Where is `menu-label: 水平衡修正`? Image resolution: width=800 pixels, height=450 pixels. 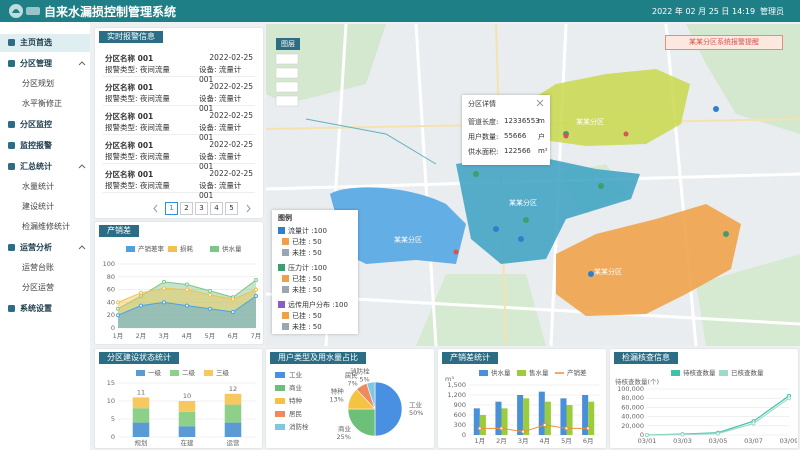
menu-label: 水平衡修正 is located at coordinates (42, 103).